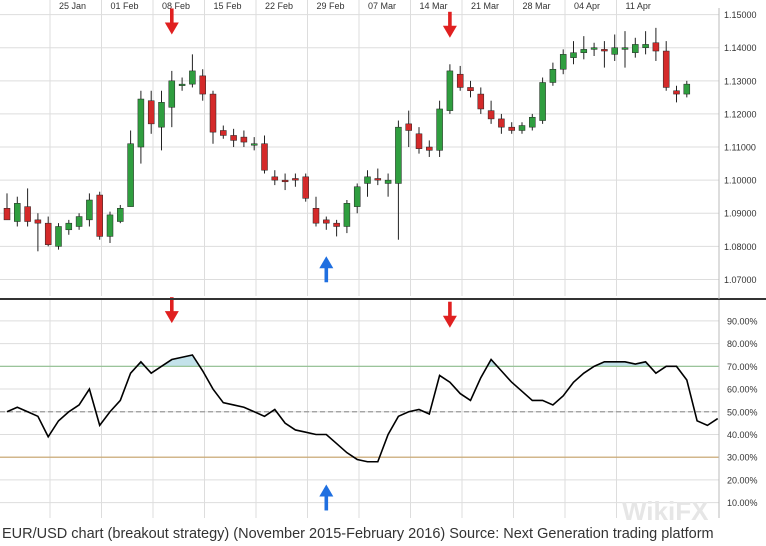 This screenshot has height=546, width=766. I want to click on date-tick-label: 22 Feb, so click(279, 6).